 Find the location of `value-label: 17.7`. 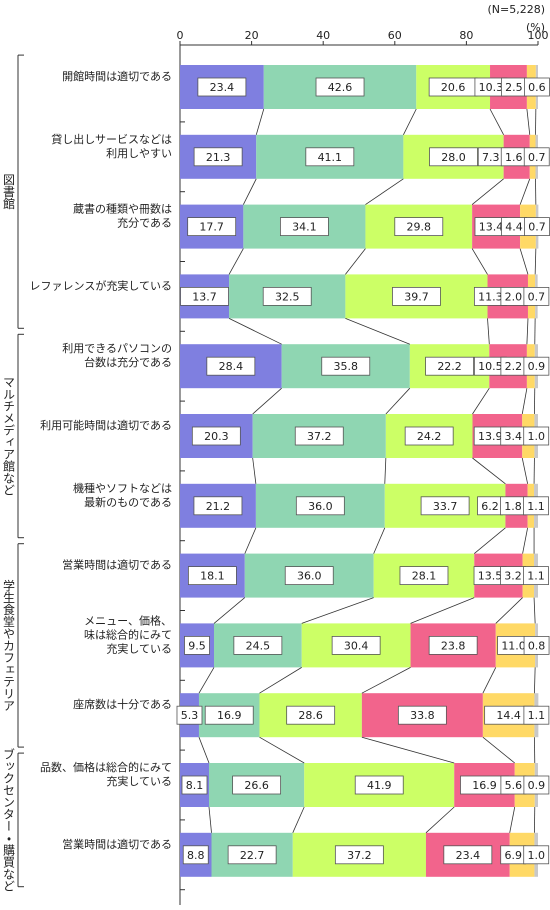

value-label: 17.7 is located at coordinates (211, 227).